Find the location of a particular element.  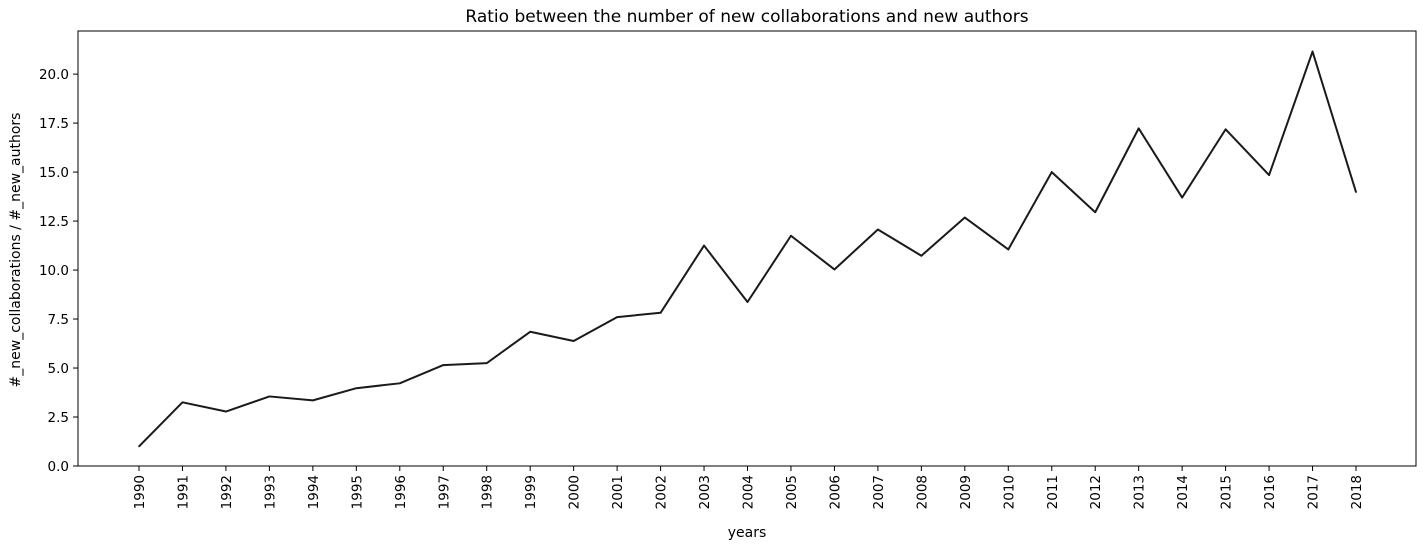

data-point-1990 is located at coordinates (139, 446).